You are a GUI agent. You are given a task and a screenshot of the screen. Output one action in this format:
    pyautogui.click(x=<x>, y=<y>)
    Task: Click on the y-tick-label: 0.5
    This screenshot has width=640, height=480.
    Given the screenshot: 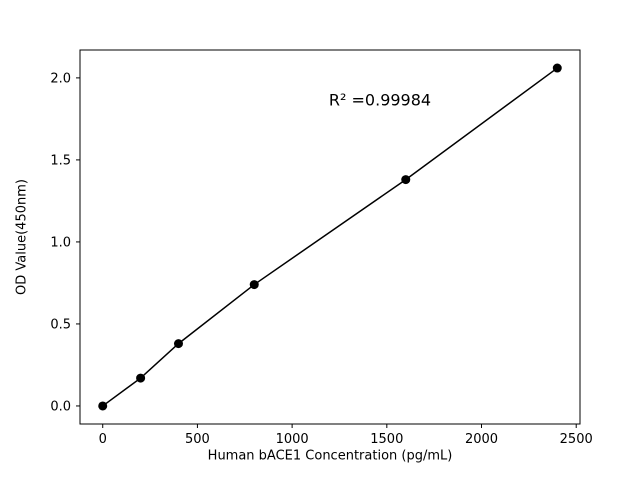 What is the action you would take?
    pyautogui.click(x=60, y=324)
    